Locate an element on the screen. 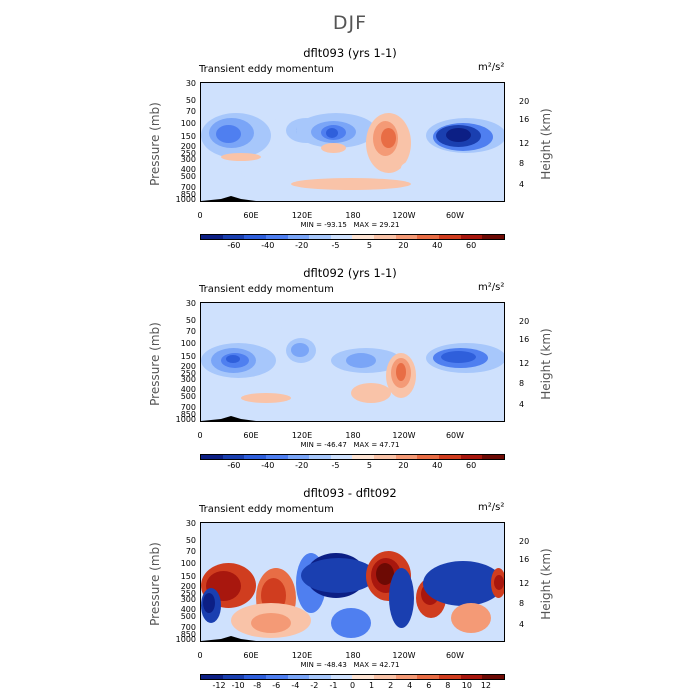 Image resolution: width=700 pixels, height=700 pixels. colorbar-label: 40 is located at coordinates (437, 245).